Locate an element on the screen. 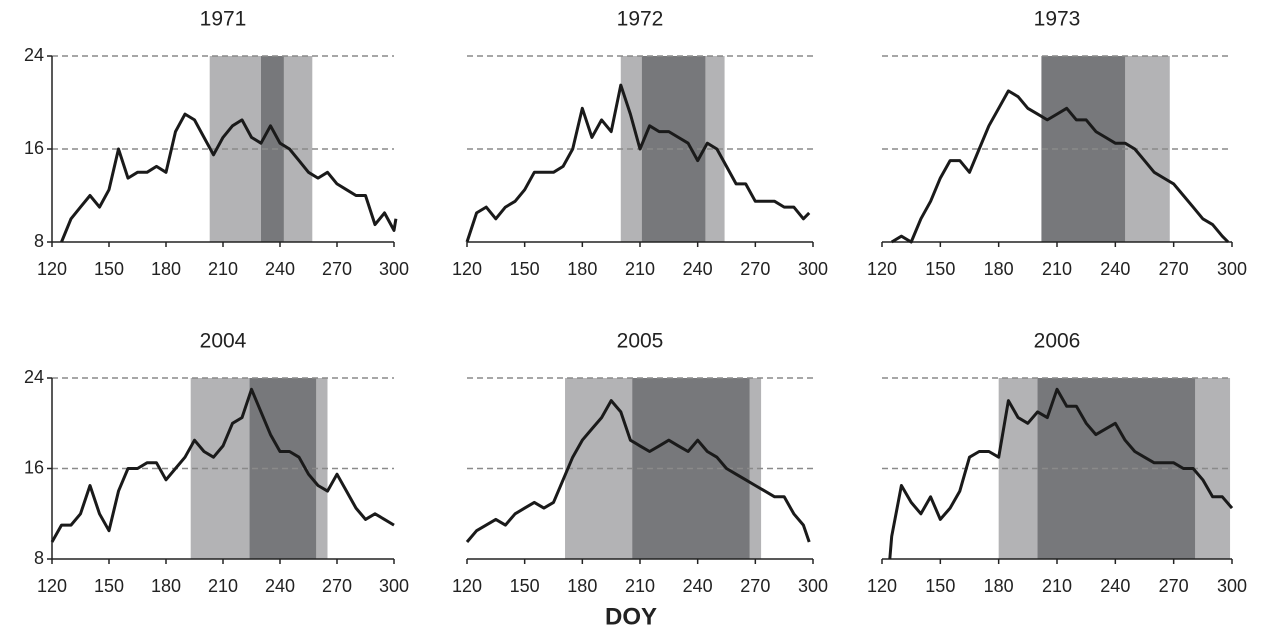  x-axis-label: DOY is located at coordinates (631, 616).